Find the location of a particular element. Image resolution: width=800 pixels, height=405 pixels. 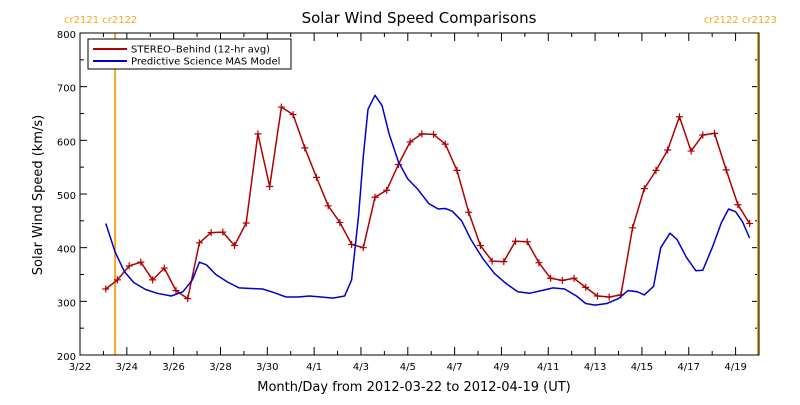

x-tick-label: 3/26 is located at coordinates (173, 367).